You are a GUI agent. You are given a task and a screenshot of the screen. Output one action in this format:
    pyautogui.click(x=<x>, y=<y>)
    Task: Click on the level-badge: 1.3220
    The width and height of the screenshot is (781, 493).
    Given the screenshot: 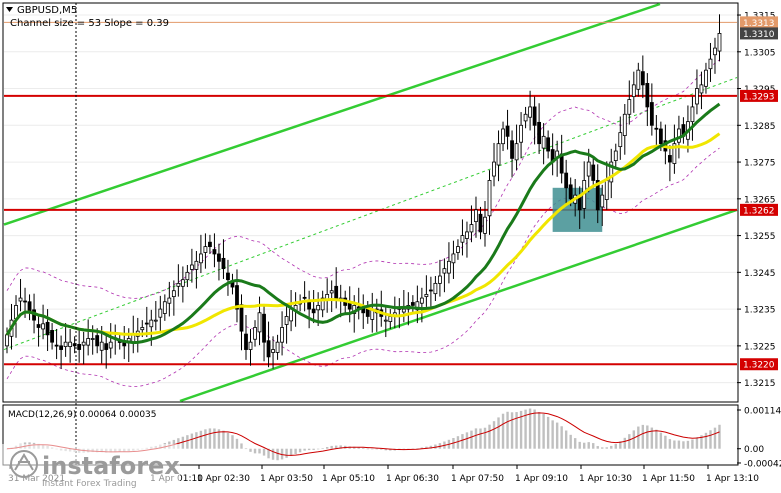 What is the action you would take?
    pyautogui.click(x=759, y=366)
    